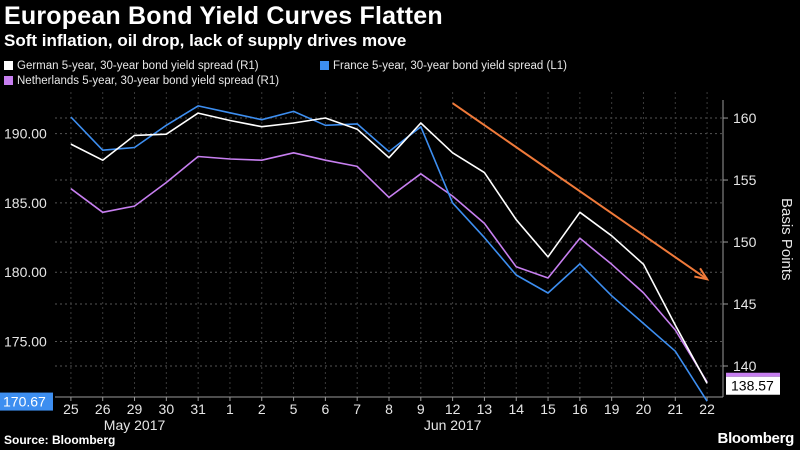  Describe the element at coordinates (702, 274) in the screenshot. I see `trend-arrow-head` at that location.